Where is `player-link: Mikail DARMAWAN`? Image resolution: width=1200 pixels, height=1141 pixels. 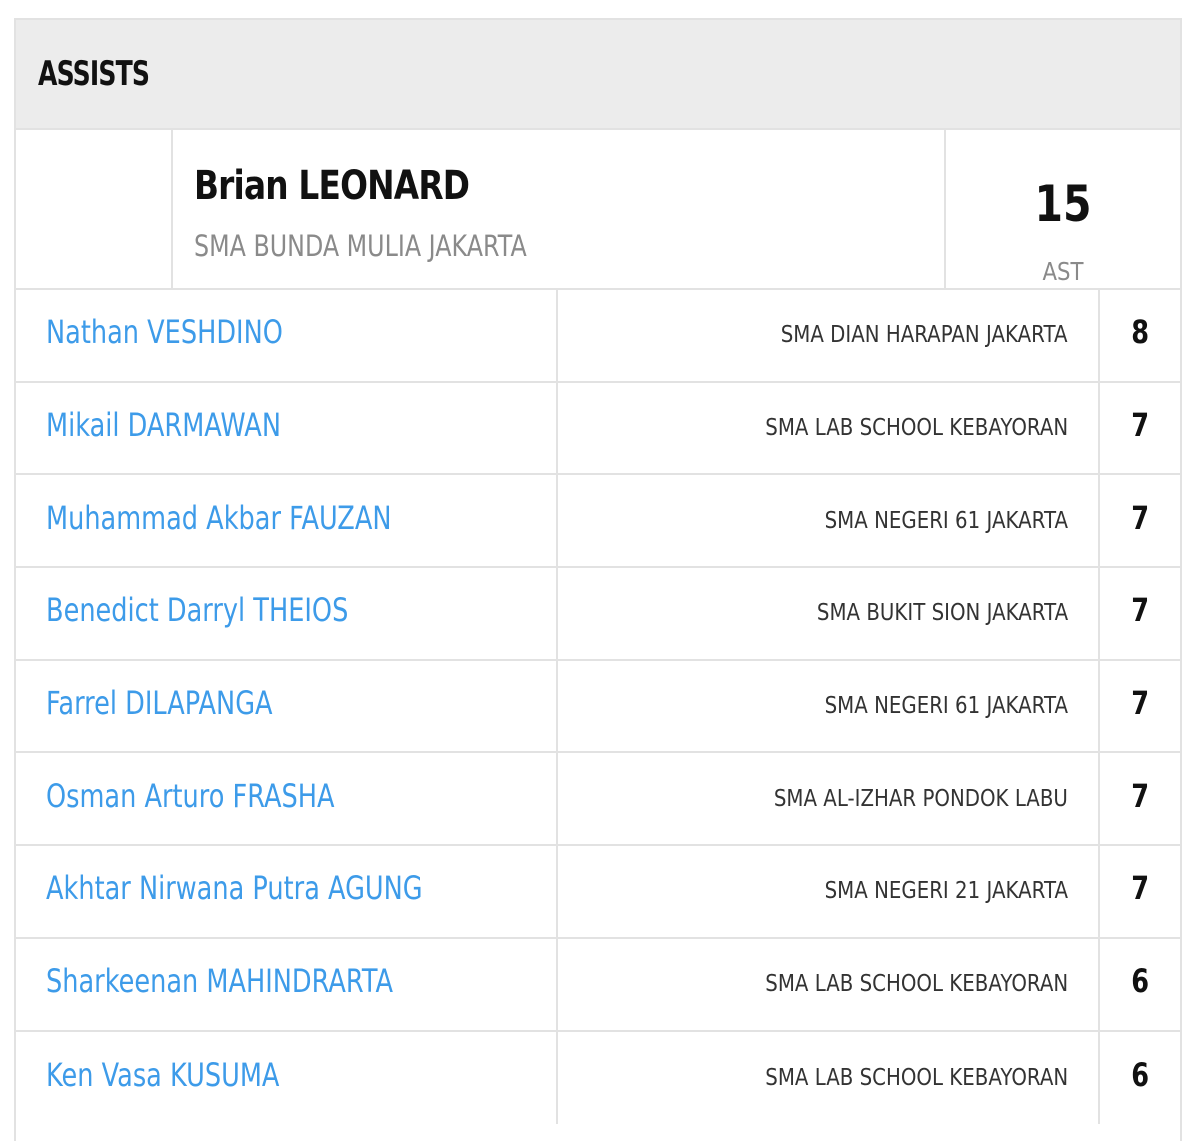 player-link: Mikail DARMAWAN is located at coordinates (163, 425).